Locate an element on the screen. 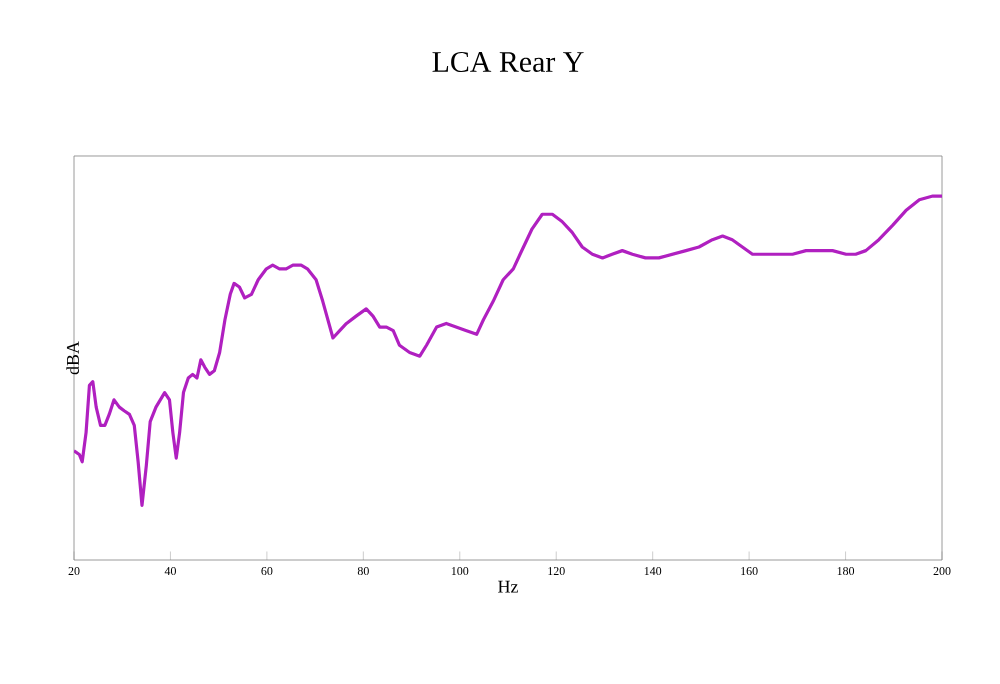  x-axis-title: Hz is located at coordinates (508, 586).